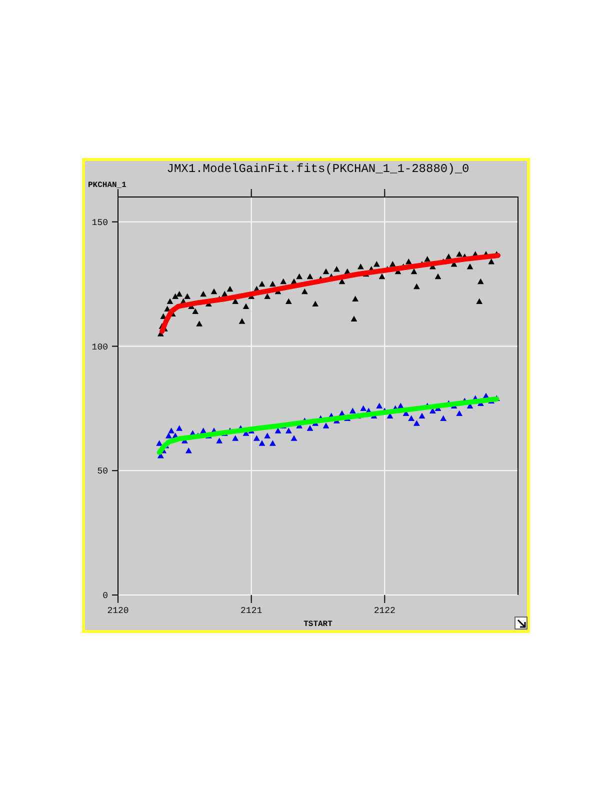 The image size is (612, 792). I want to click on y-tick-label: 0, so click(105, 596).